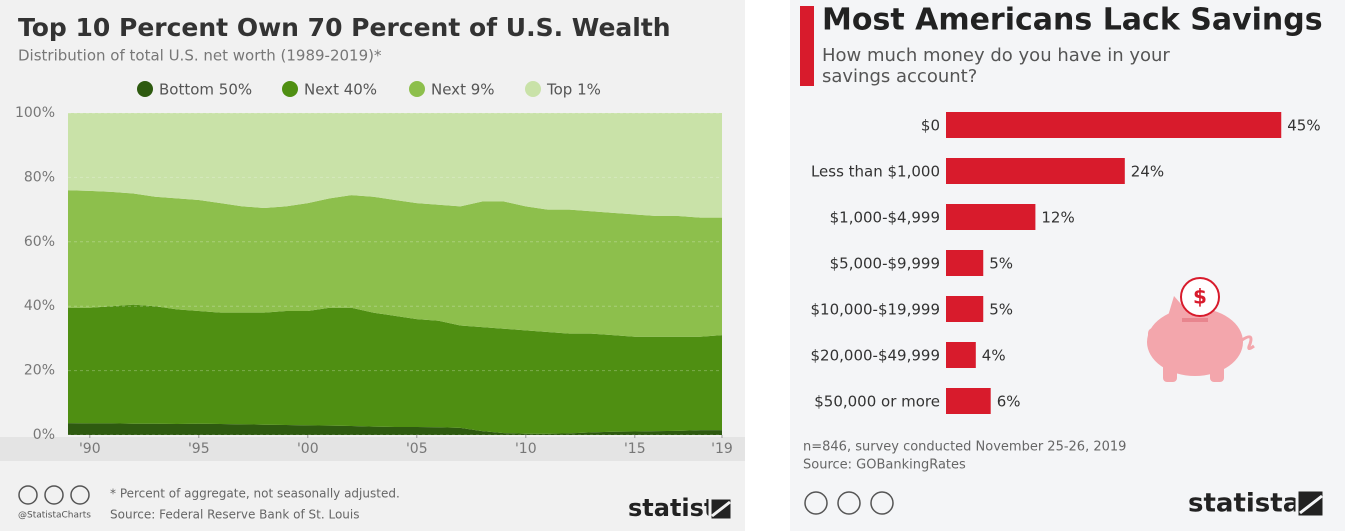 This screenshot has height=531, width=1345. What do you see at coordinates (39, 242) in the screenshot?
I see `y-tick-label: 60%` at bounding box center [39, 242].